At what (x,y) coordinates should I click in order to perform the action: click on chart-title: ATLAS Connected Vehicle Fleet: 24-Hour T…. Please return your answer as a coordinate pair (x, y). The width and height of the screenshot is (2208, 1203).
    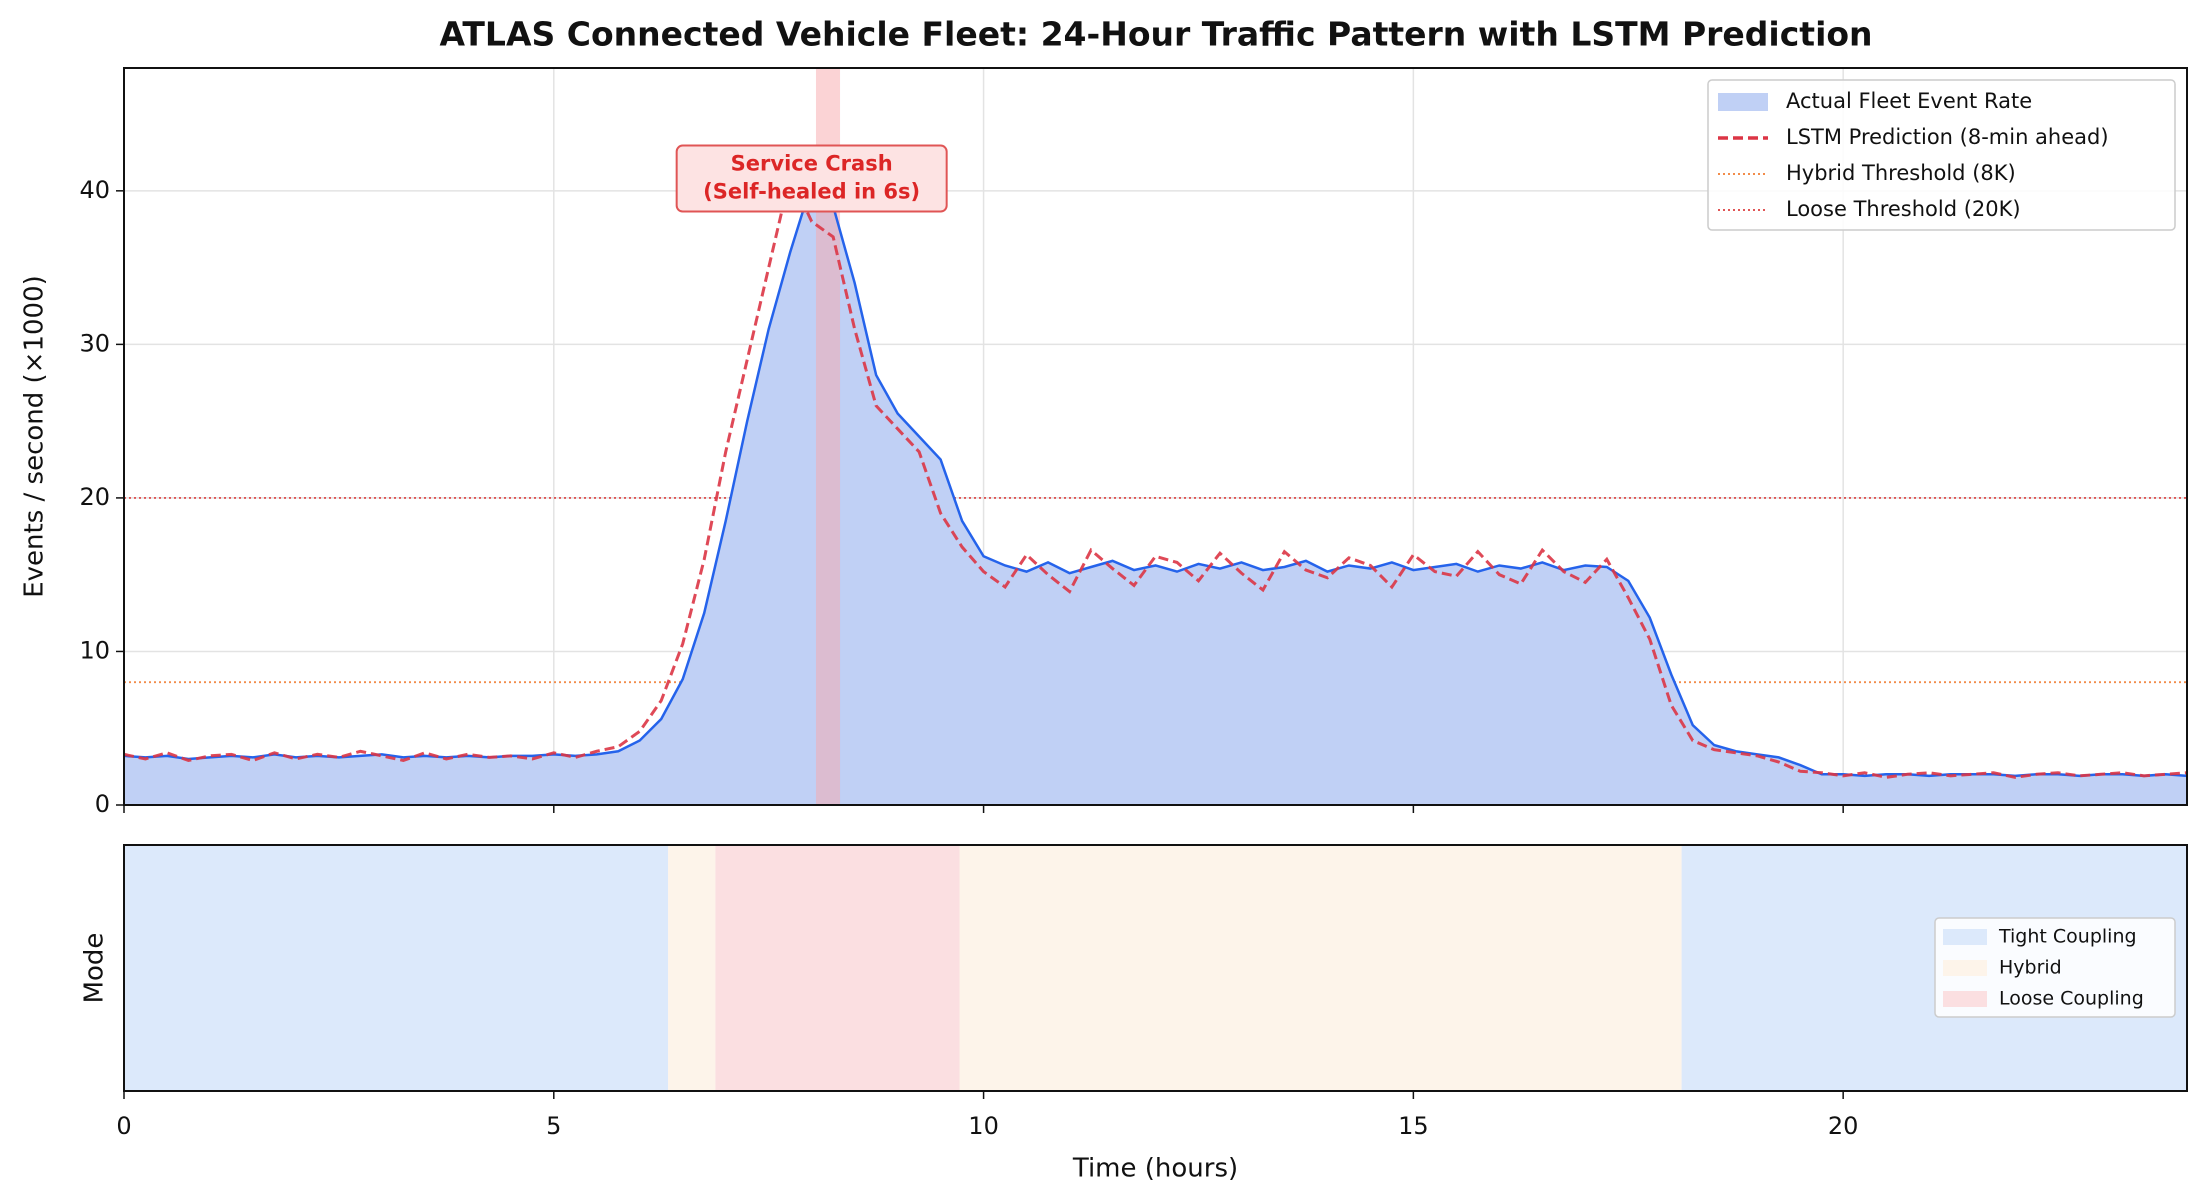
    Looking at the image, I should click on (1155, 34).